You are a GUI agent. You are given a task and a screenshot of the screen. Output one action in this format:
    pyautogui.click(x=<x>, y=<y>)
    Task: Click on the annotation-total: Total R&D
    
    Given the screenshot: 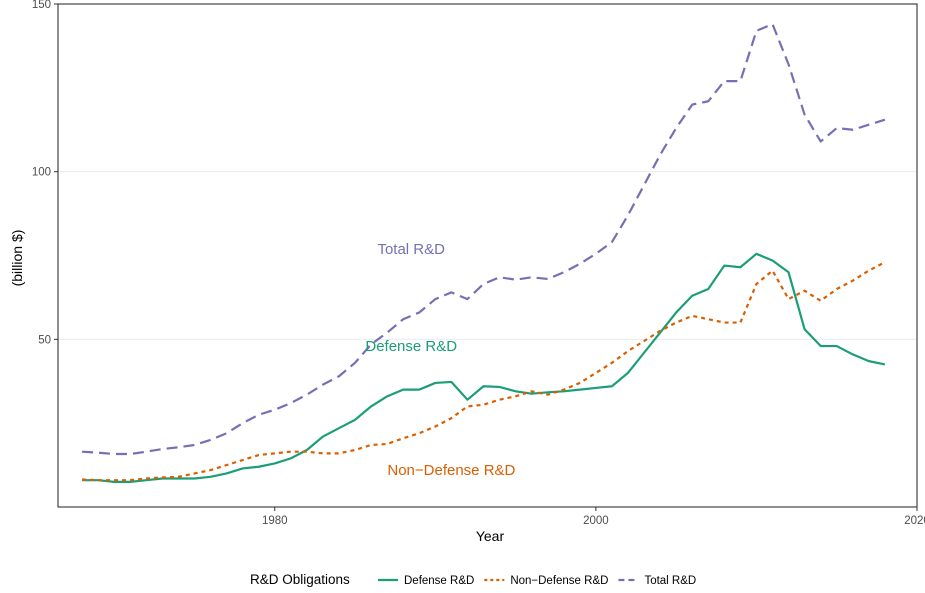 What is the action you would take?
    pyautogui.click(x=411, y=249)
    